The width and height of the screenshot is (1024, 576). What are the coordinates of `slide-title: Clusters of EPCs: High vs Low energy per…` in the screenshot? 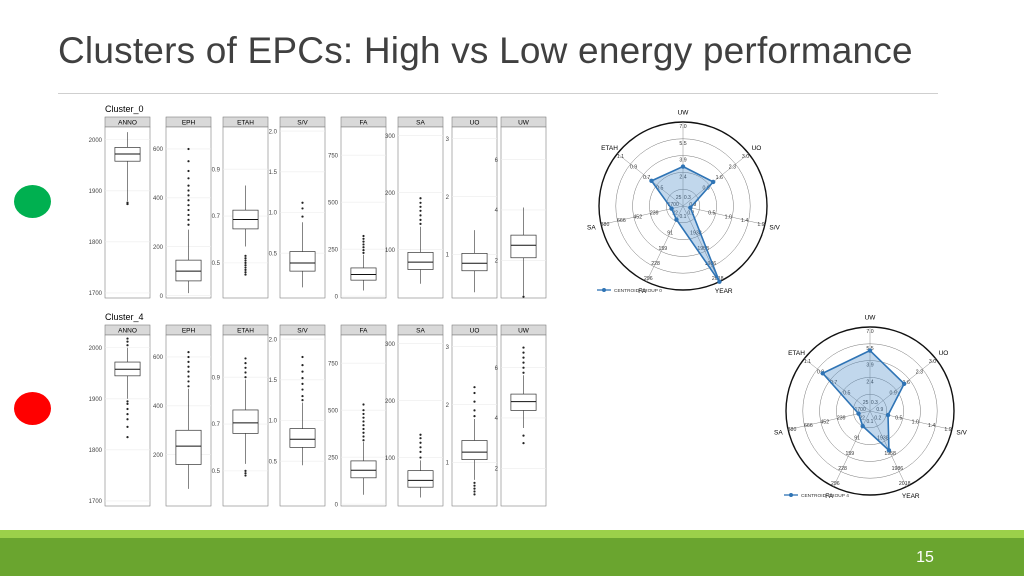 It's located at (485, 50).